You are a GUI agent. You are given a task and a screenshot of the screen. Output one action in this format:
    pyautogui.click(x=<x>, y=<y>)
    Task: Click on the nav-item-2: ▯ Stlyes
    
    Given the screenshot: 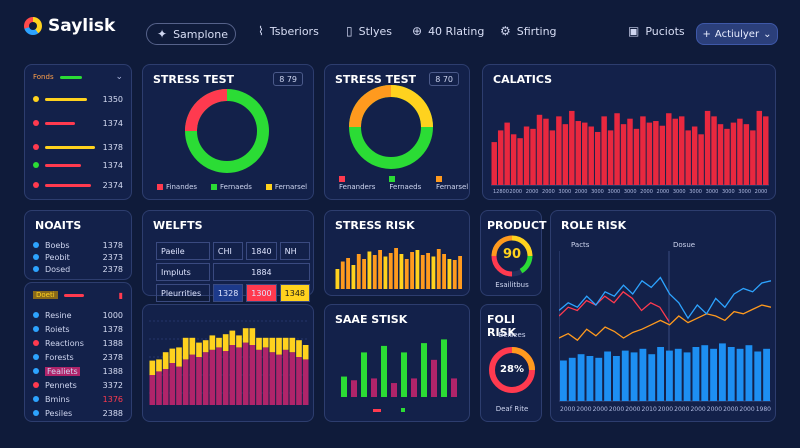 What is the action you would take?
    pyautogui.click(x=369, y=31)
    